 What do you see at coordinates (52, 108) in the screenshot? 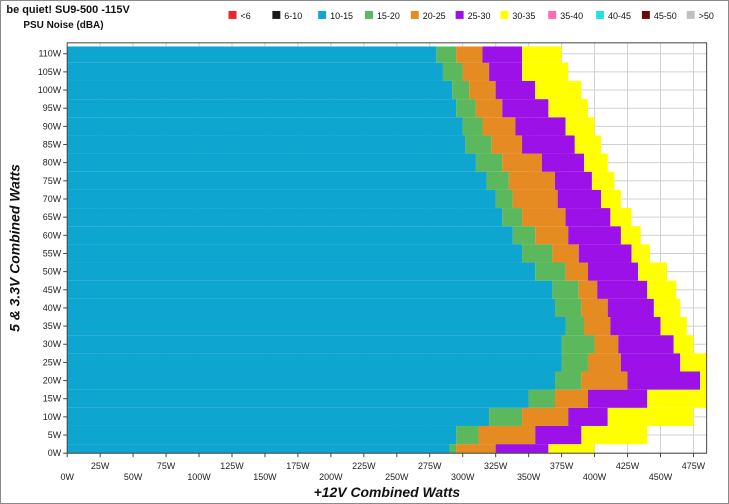
I see `y-tick-label: 95W` at bounding box center [52, 108].